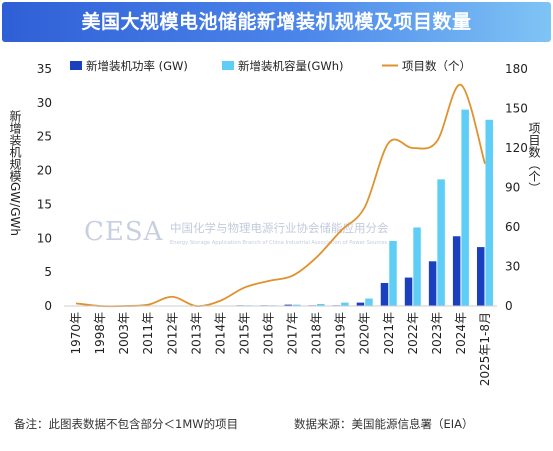 Image resolution: width=553 pixels, height=451 pixels. I want to click on legend-label-projects: 项目数（个）, so click(436, 66).